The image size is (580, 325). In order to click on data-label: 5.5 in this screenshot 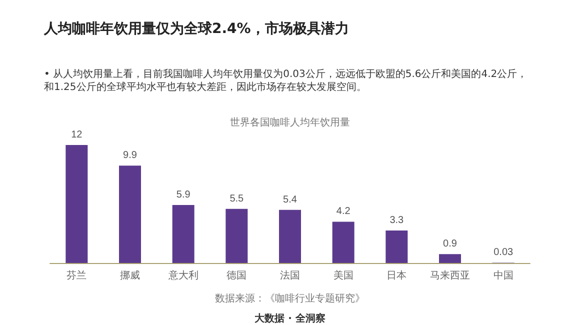, I will do `click(237, 198)`.